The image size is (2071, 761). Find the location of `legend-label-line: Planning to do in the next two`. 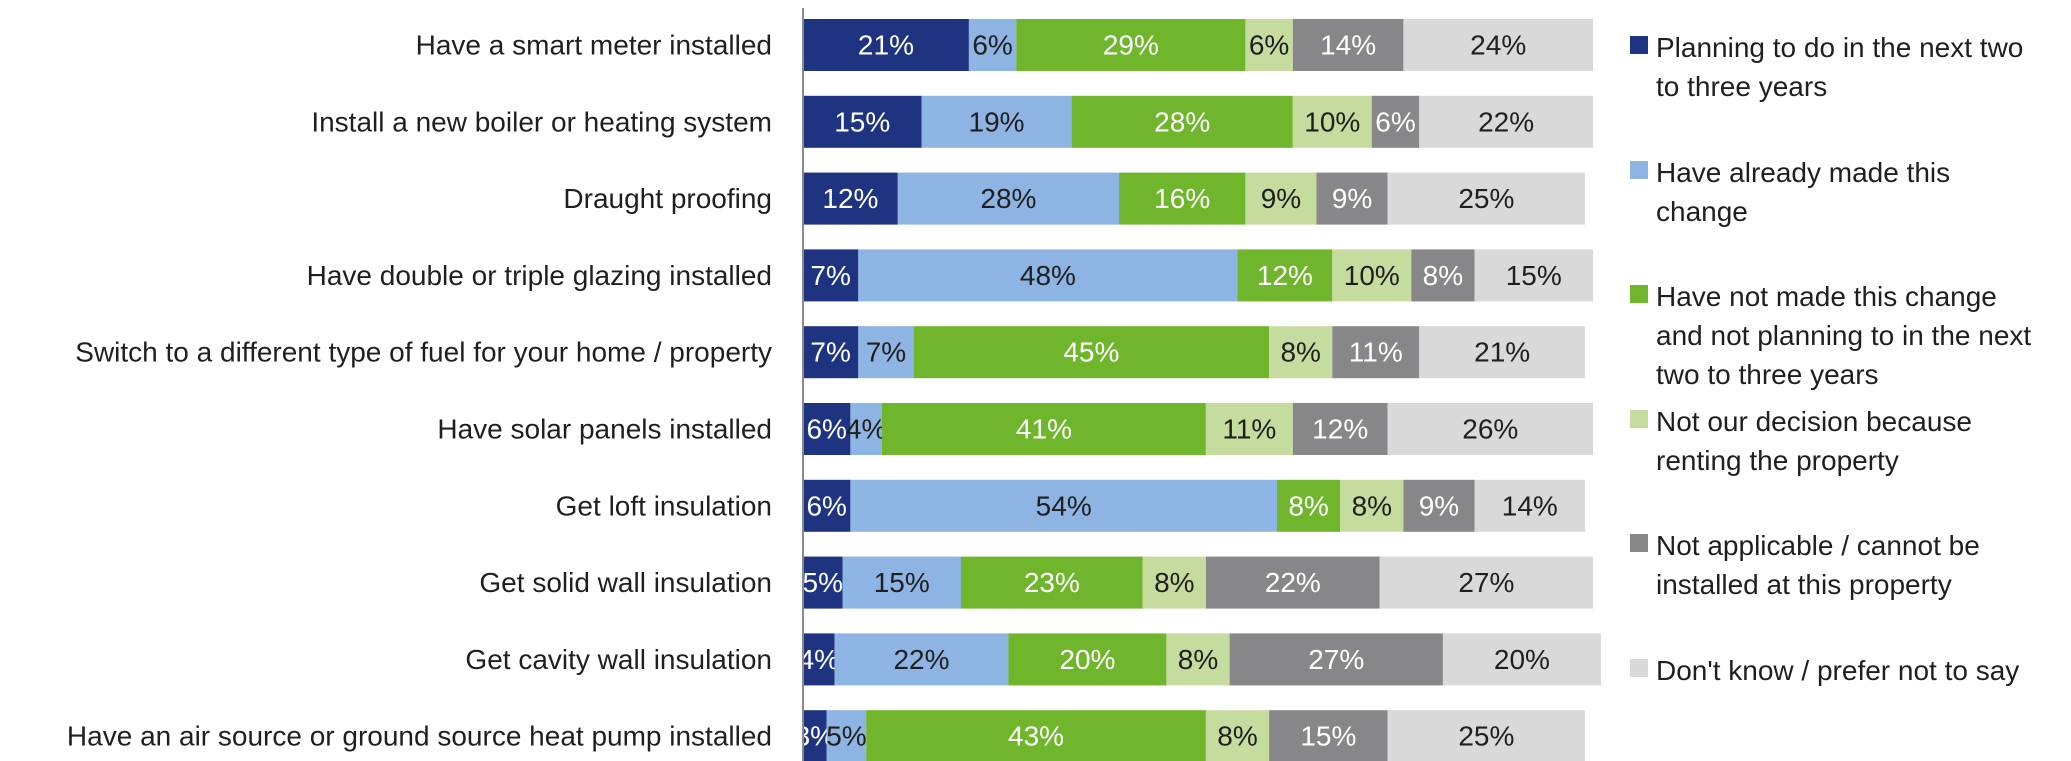

legend-label-line: Planning to do in the next two is located at coordinates (1840, 47).